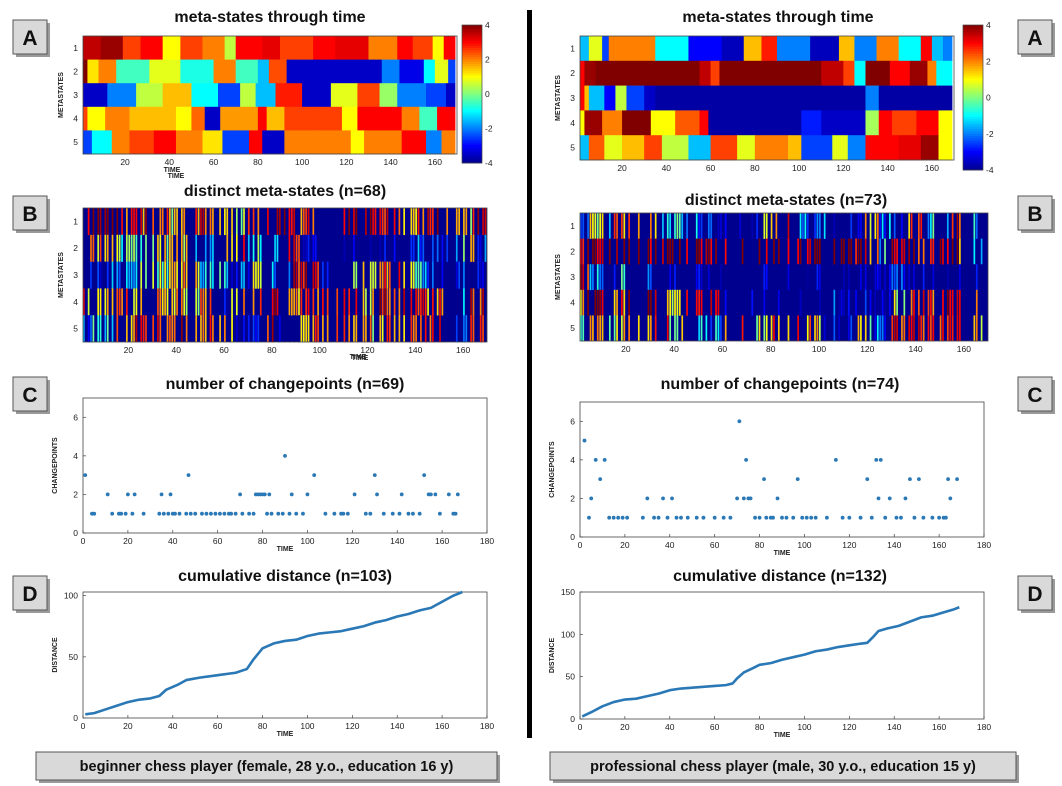 The height and width of the screenshot is (786, 1062). What do you see at coordinates (71, 596) in the screenshot?
I see `y-tick-label: 100` at bounding box center [71, 596].